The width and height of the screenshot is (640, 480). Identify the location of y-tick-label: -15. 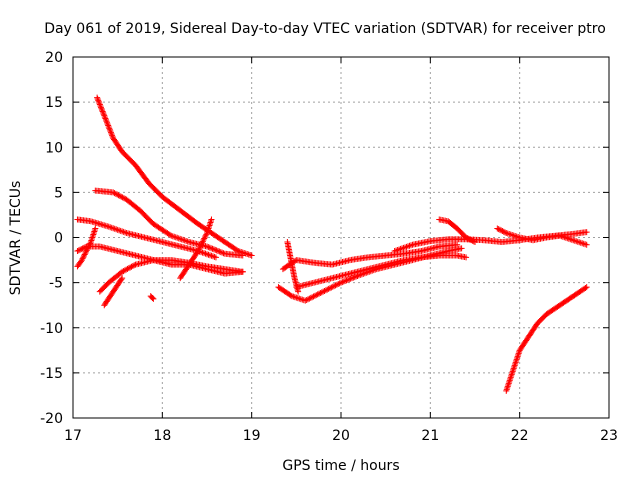
(51, 374).